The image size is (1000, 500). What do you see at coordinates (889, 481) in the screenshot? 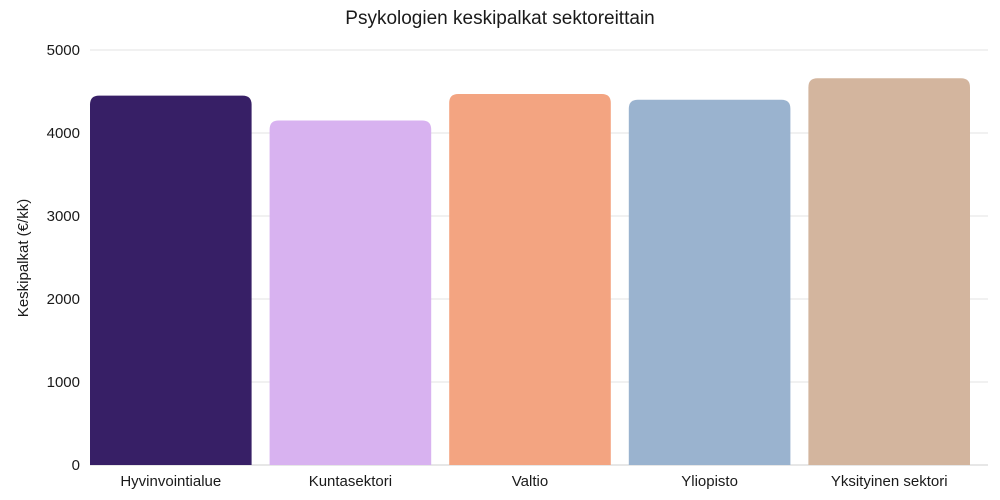
I see `x-tick-label: Yksityinen sektori` at bounding box center [889, 481].